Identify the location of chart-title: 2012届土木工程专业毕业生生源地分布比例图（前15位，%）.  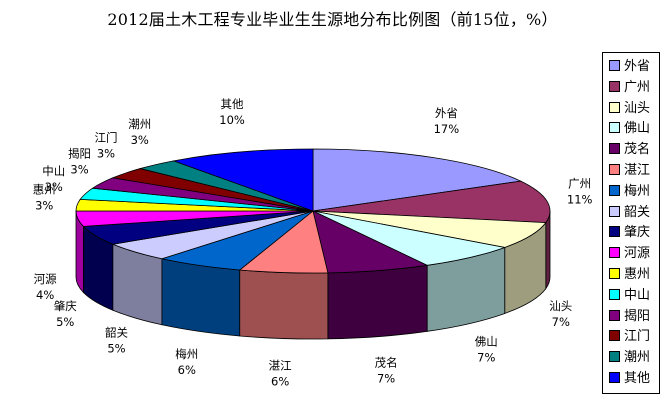
(332, 19).